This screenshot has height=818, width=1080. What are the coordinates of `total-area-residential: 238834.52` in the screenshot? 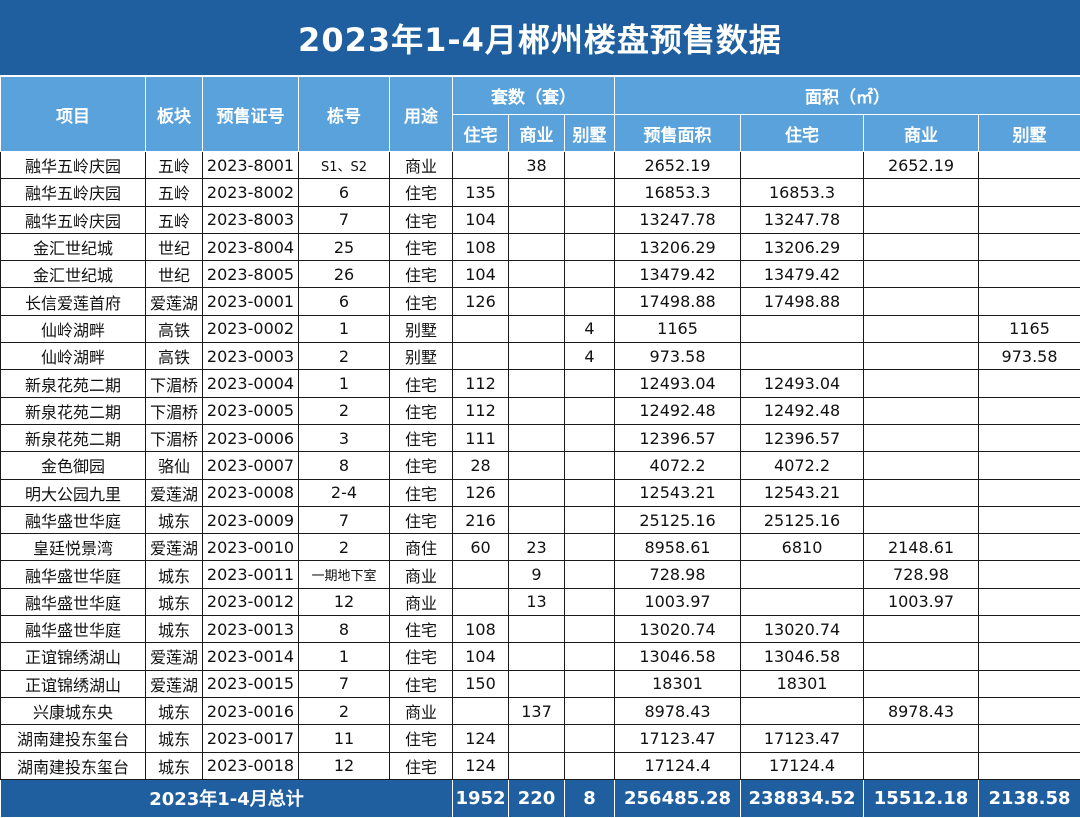 It's located at (802, 798).